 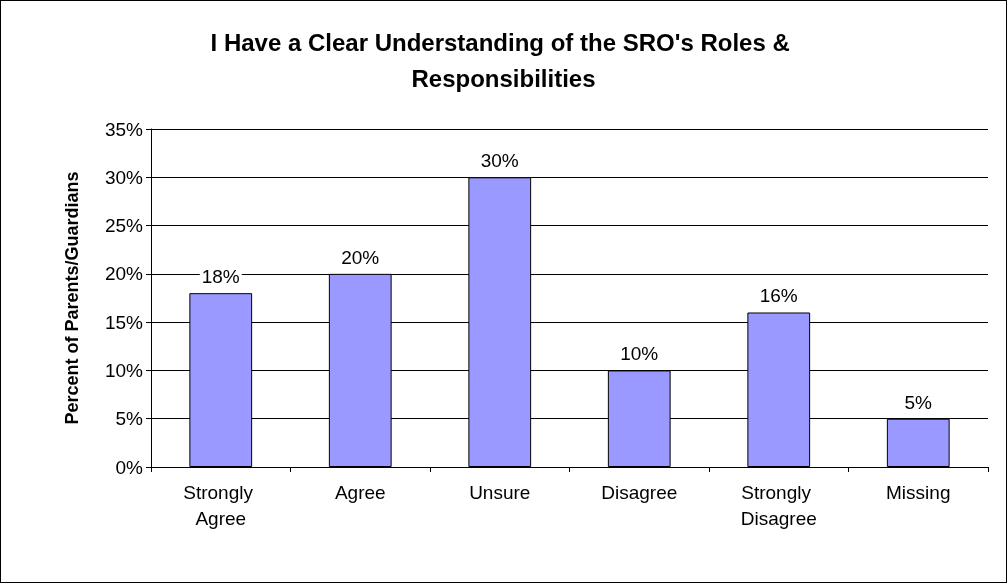 I want to click on x-tick-label: Unsure, so click(x=500, y=492).